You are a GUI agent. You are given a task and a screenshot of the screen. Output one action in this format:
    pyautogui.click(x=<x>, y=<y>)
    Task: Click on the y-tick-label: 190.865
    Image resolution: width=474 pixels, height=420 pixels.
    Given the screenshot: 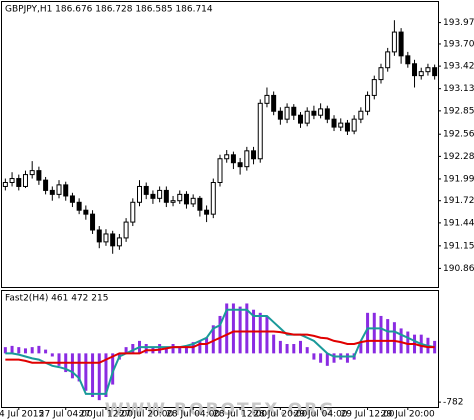 What is the action you would take?
    pyautogui.click(x=458, y=269)
    